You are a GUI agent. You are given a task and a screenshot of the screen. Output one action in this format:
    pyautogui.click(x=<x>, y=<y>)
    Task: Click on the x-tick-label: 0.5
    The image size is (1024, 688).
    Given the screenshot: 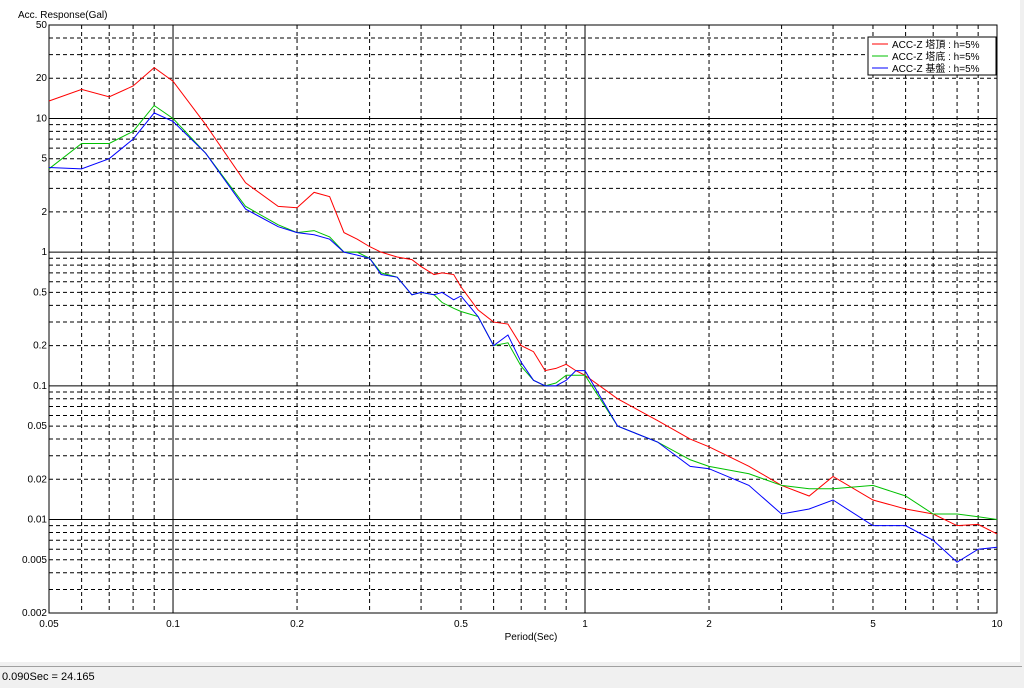 What is the action you would take?
    pyautogui.click(x=461, y=624)
    